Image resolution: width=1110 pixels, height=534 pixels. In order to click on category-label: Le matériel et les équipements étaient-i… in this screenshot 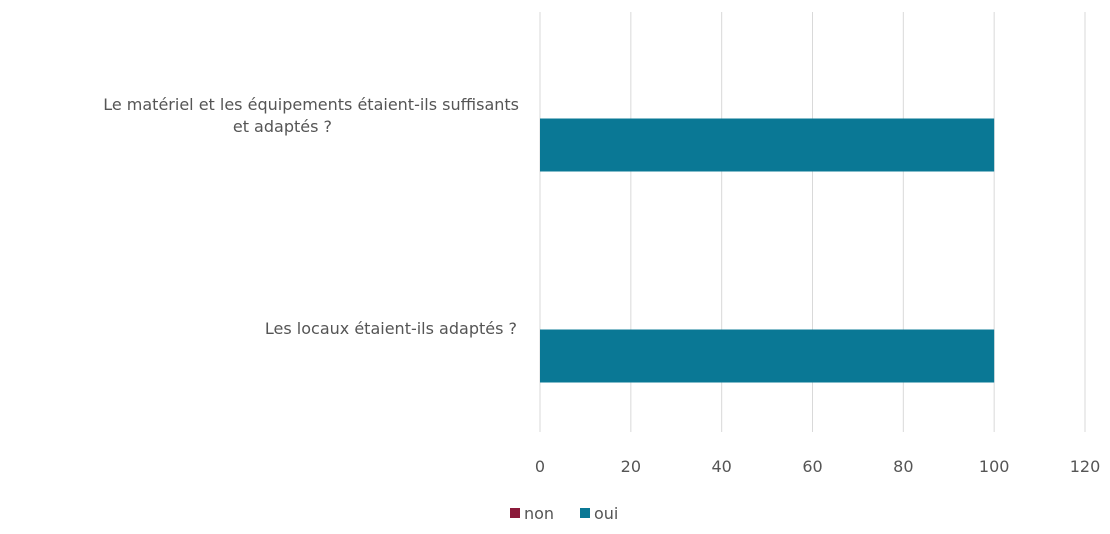, I will do `click(311, 104)`.